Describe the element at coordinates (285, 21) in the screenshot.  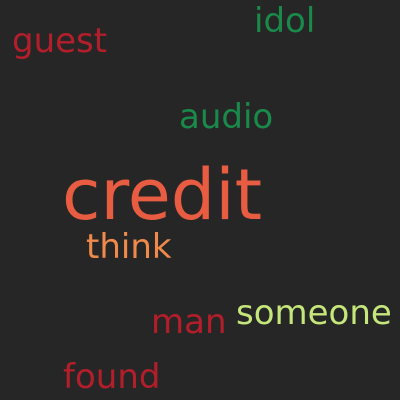
I see `word-idol: idol` at that location.